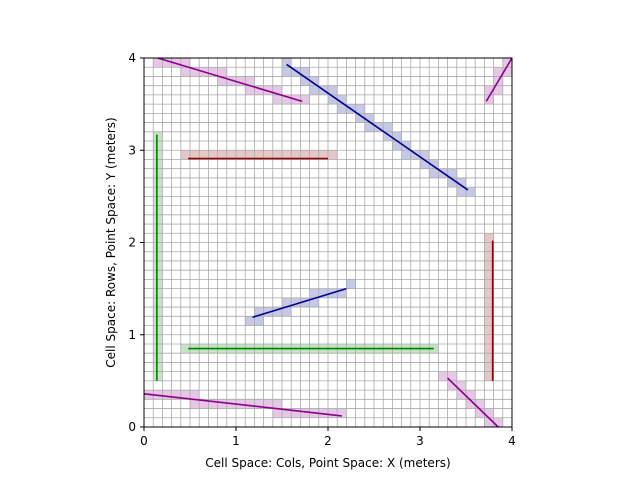 Image resolution: width=640 pixels, height=480 pixels. What do you see at coordinates (132, 150) in the screenshot?
I see `y-tick-label: 3` at bounding box center [132, 150].